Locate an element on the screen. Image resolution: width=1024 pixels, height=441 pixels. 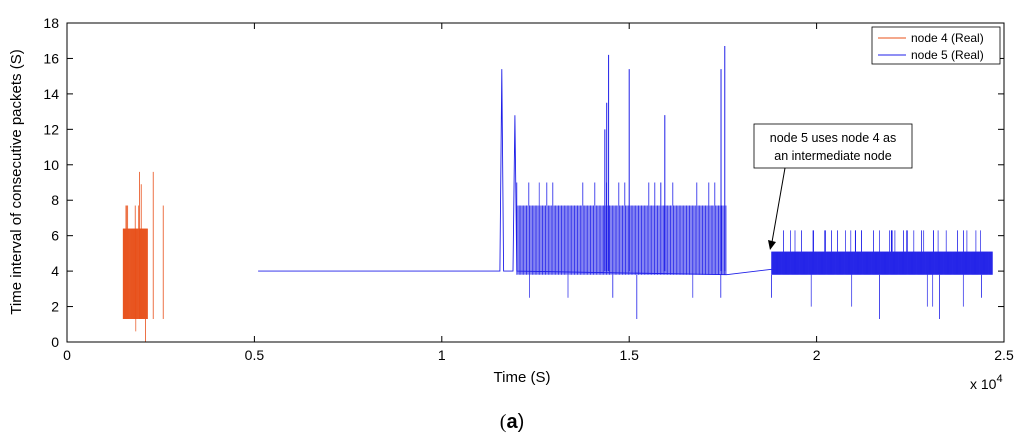
y-tick-label: 2 is located at coordinates (55, 307).